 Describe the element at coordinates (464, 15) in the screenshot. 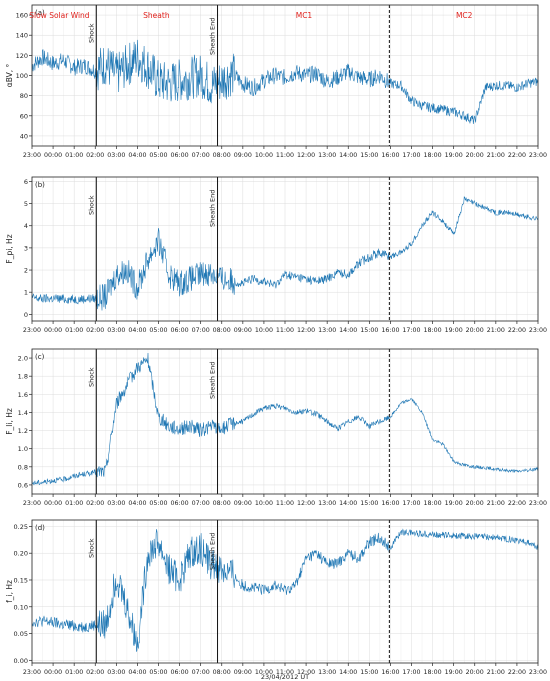

I see `region-label: MC2` at that location.